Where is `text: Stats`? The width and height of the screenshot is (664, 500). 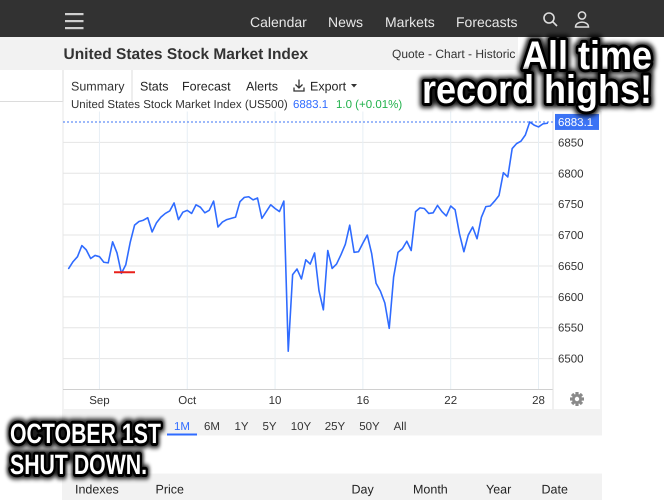 text: Stats is located at coordinates (154, 87).